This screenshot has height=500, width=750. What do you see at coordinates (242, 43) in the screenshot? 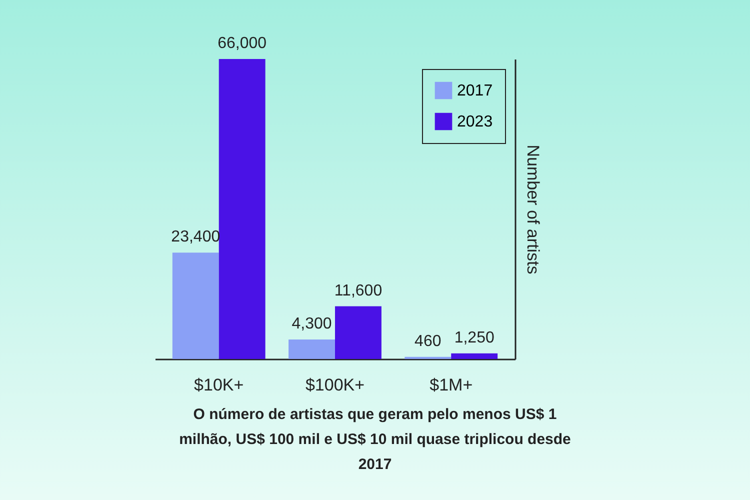
I see `data-label: 66,000` at bounding box center [242, 43].